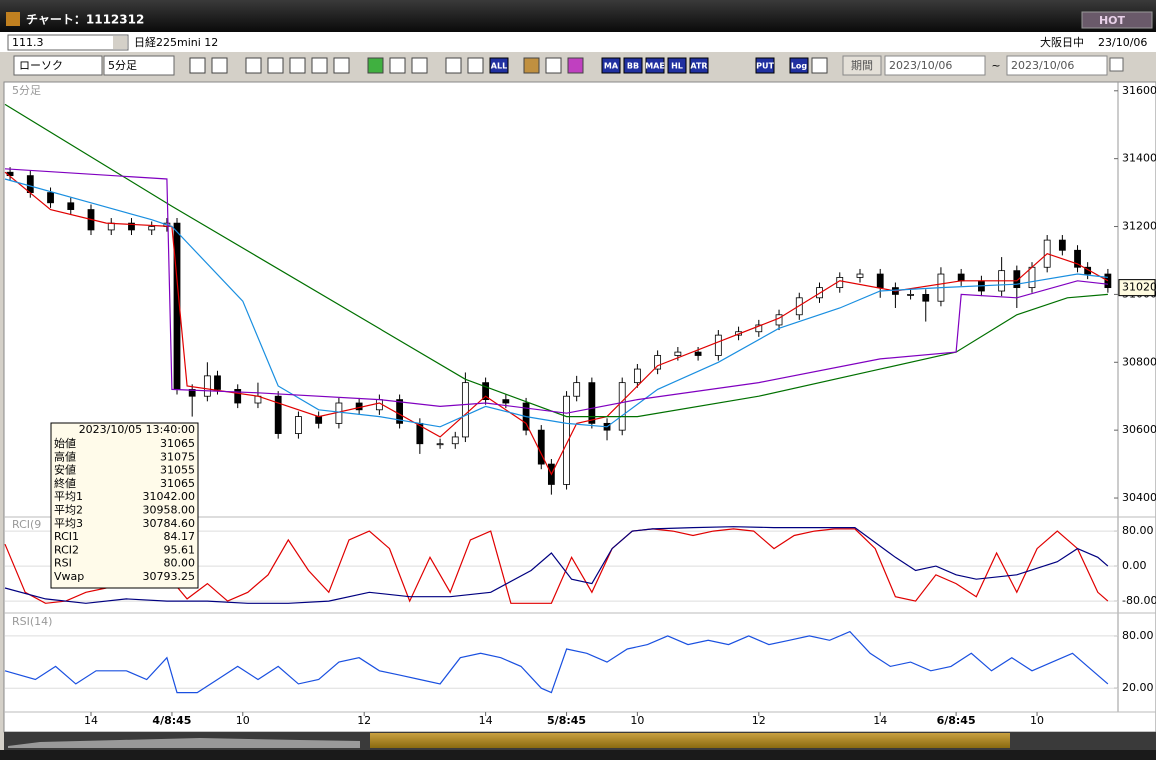 The image size is (1156, 760). I want to click on from-date: 2023/10/06, so click(920, 65).